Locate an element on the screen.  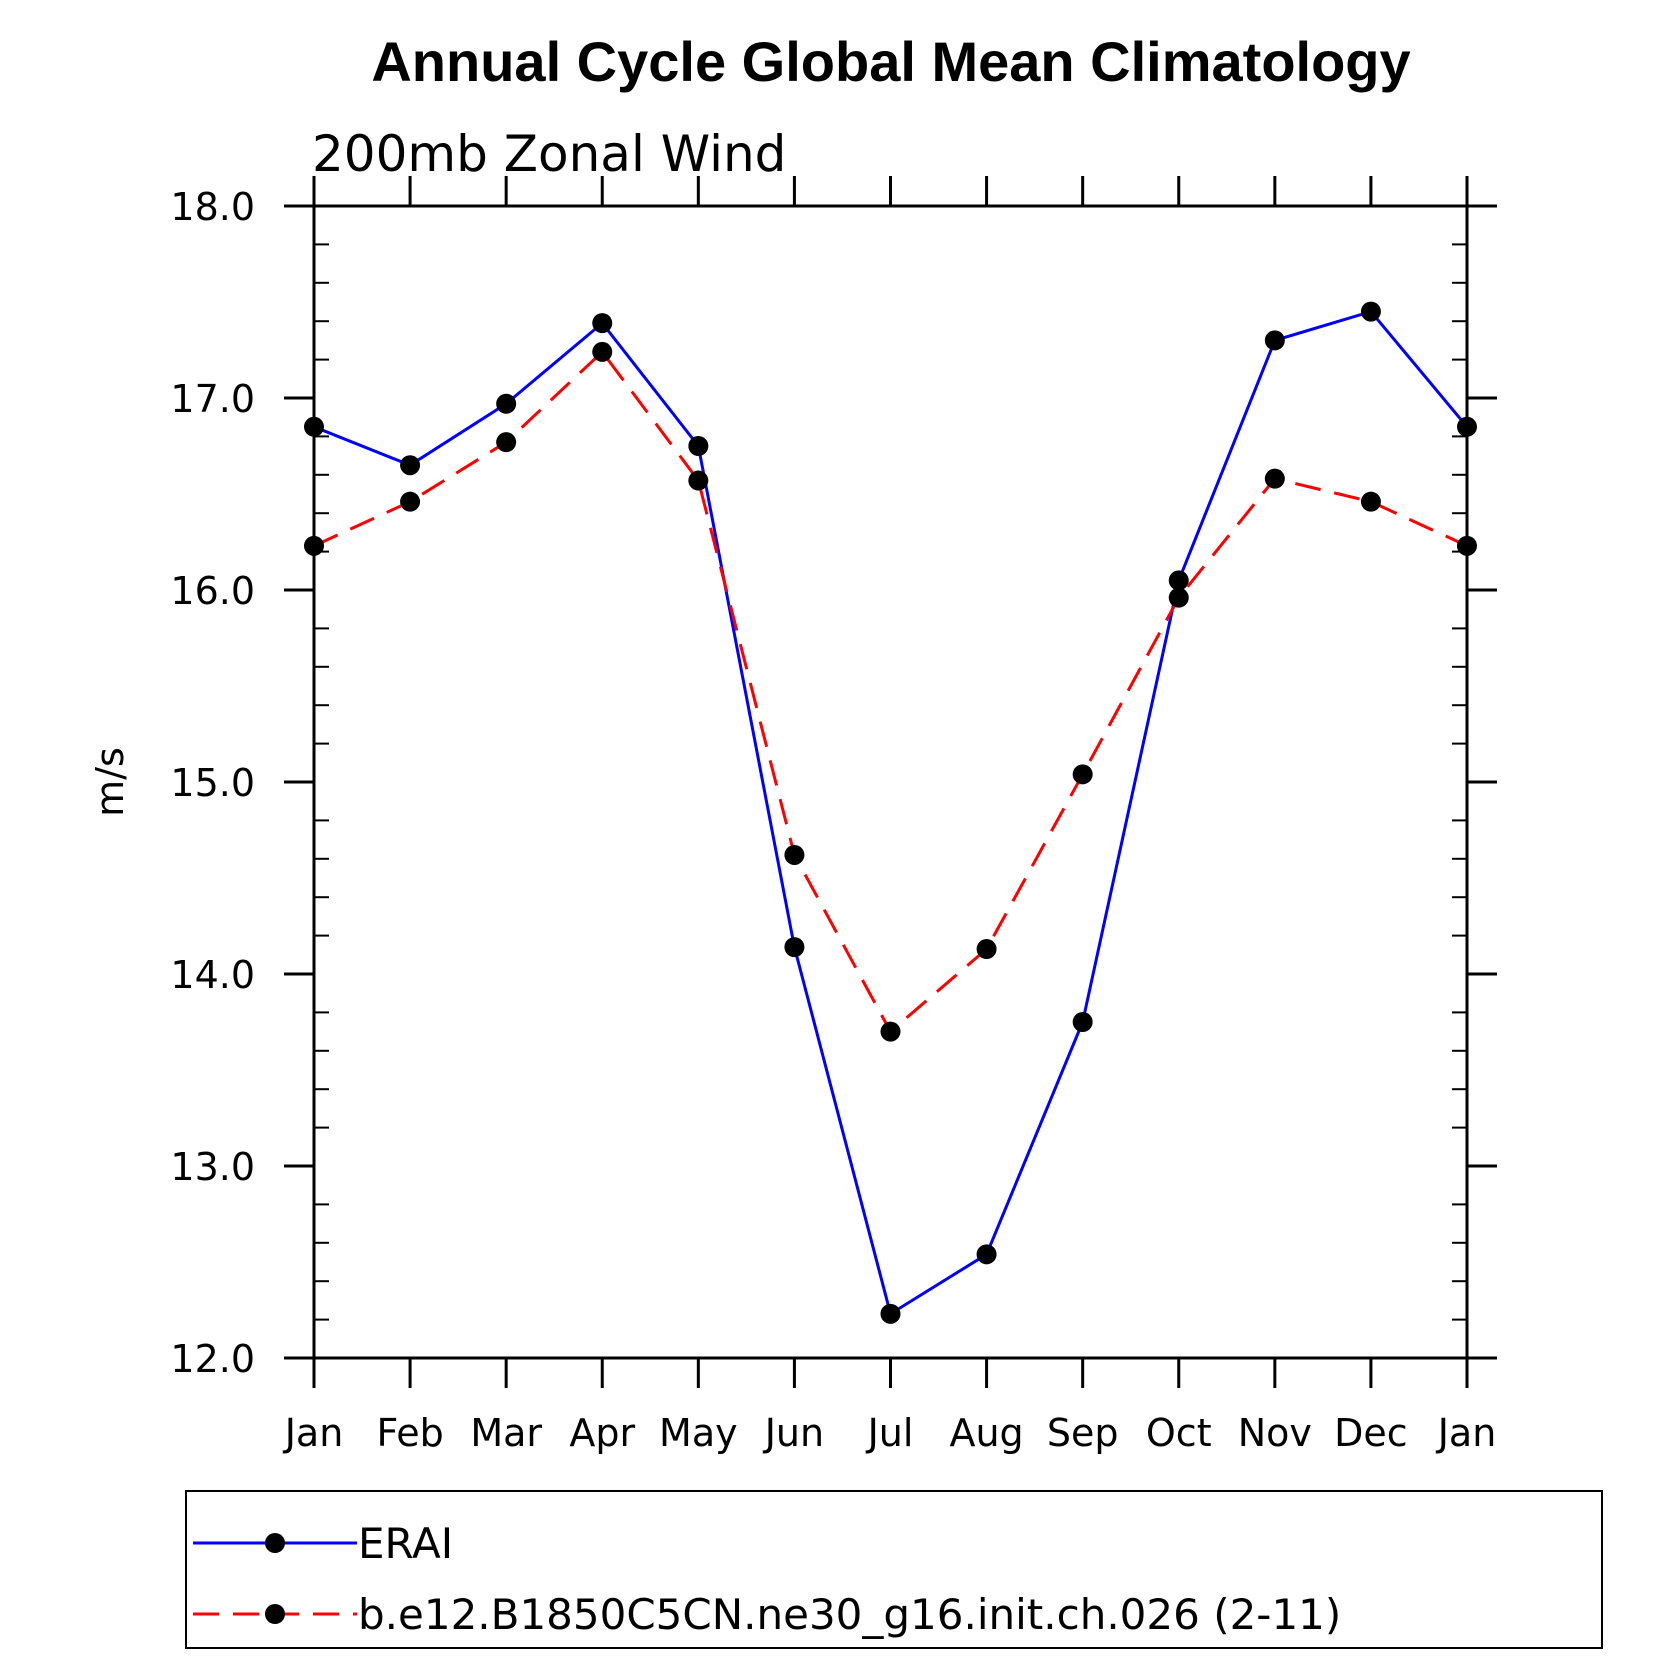
x-tick-label: Mar is located at coordinates (506, 1433).